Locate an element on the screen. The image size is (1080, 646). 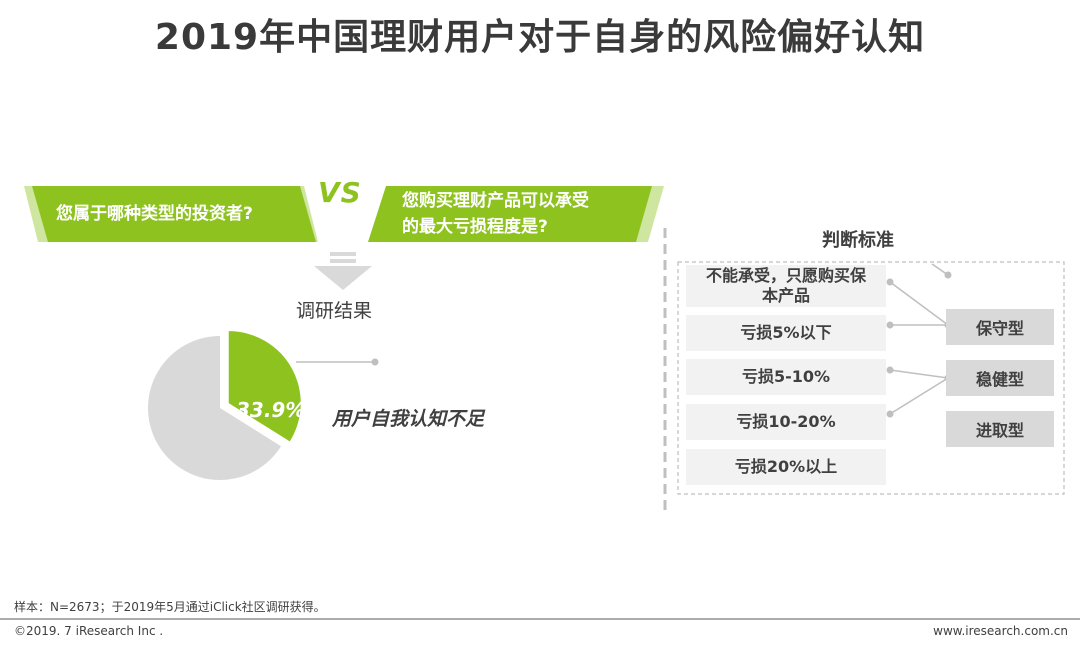
loss-level-box: 亏损10-20% is located at coordinates (786, 422).